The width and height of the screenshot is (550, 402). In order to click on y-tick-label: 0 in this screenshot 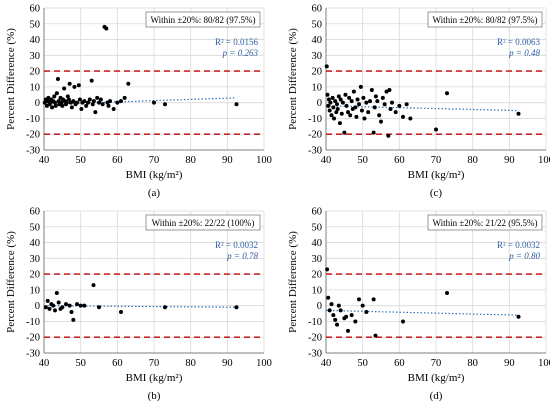, I will do `click(37, 306)`.